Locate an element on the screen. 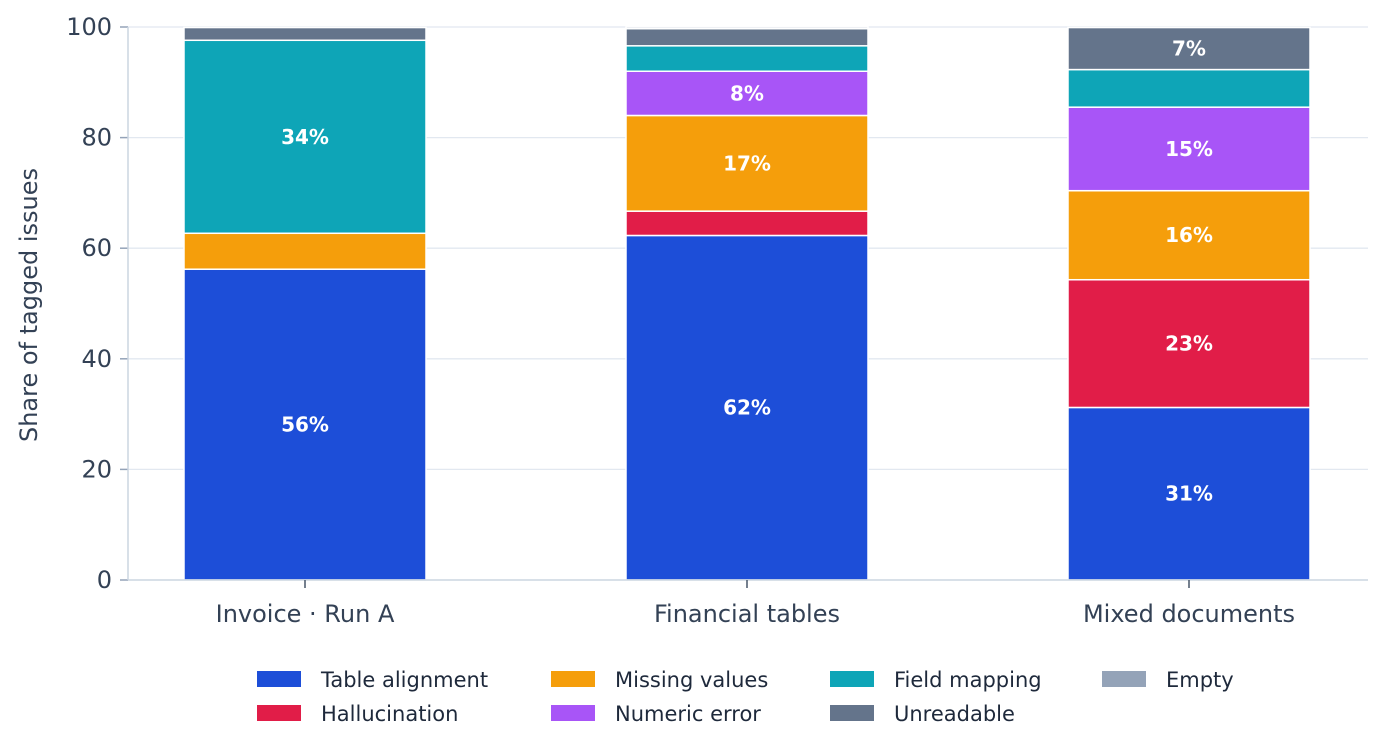  x-tick-label: Mixed documents is located at coordinates (1189, 614).